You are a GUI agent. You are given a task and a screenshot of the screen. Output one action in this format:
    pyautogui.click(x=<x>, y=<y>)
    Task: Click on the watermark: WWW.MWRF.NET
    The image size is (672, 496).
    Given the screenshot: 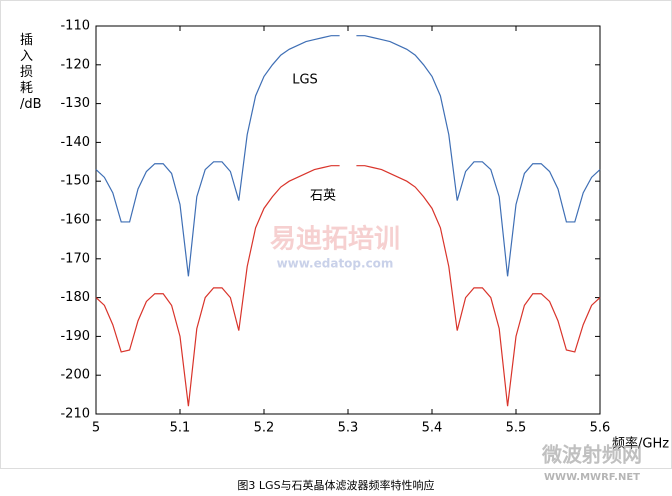 What is the action you would take?
    pyautogui.click(x=592, y=477)
    